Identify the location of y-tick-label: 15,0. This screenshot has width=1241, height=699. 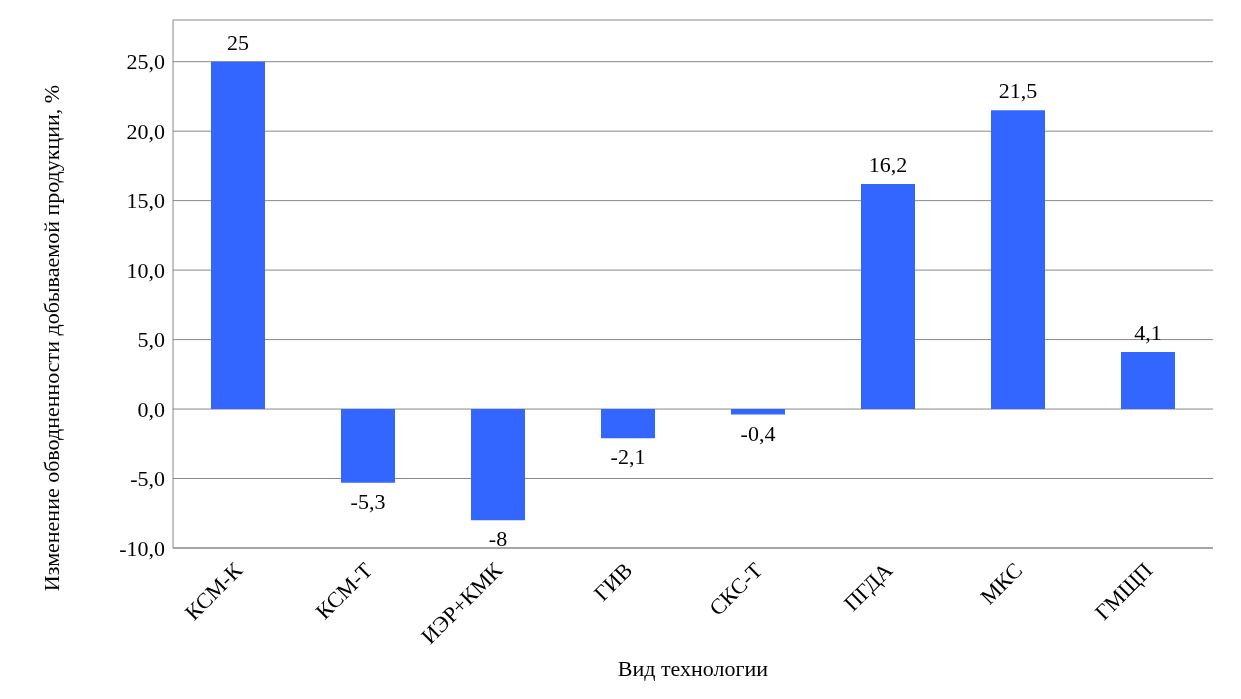
(145, 201).